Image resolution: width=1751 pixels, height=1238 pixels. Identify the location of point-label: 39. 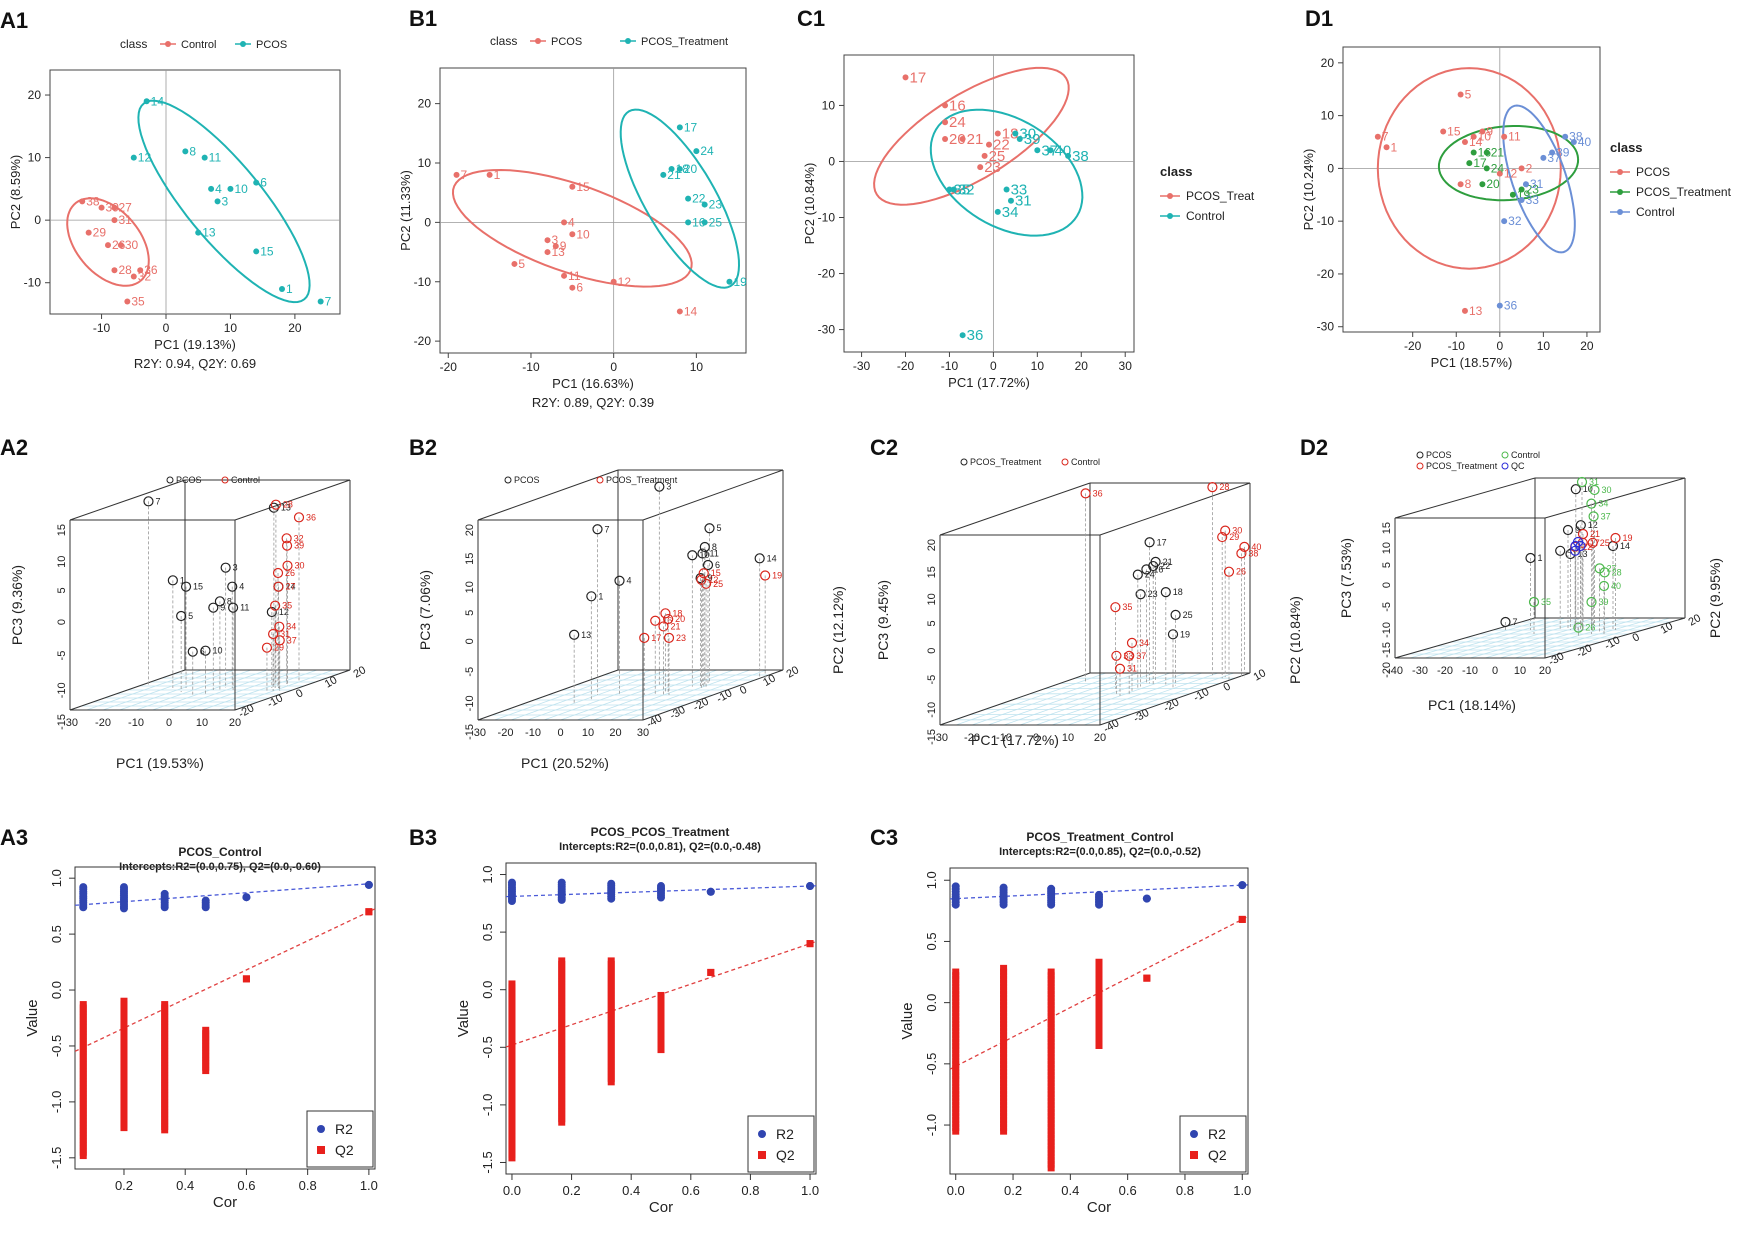
(1604, 602).